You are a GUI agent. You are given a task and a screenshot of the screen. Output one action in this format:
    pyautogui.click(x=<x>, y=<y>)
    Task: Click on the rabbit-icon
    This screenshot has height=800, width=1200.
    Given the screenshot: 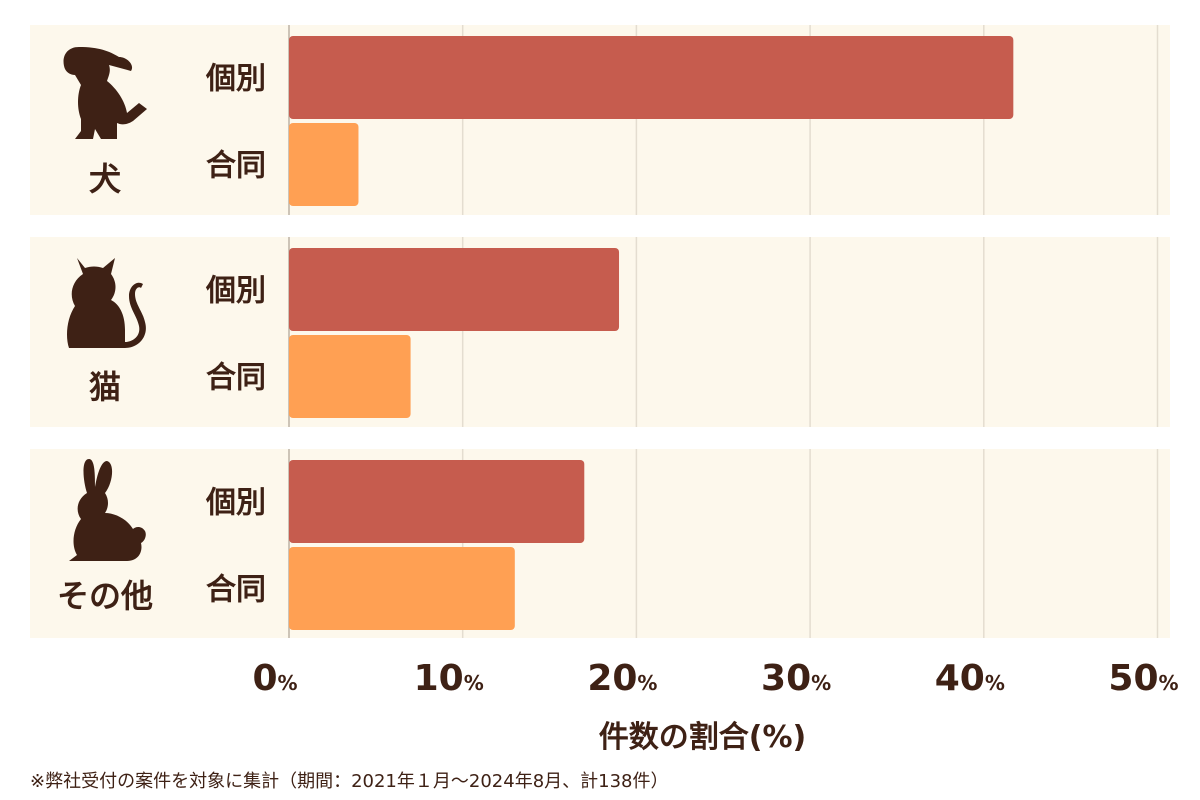 What is the action you would take?
    pyautogui.click(x=107, y=510)
    